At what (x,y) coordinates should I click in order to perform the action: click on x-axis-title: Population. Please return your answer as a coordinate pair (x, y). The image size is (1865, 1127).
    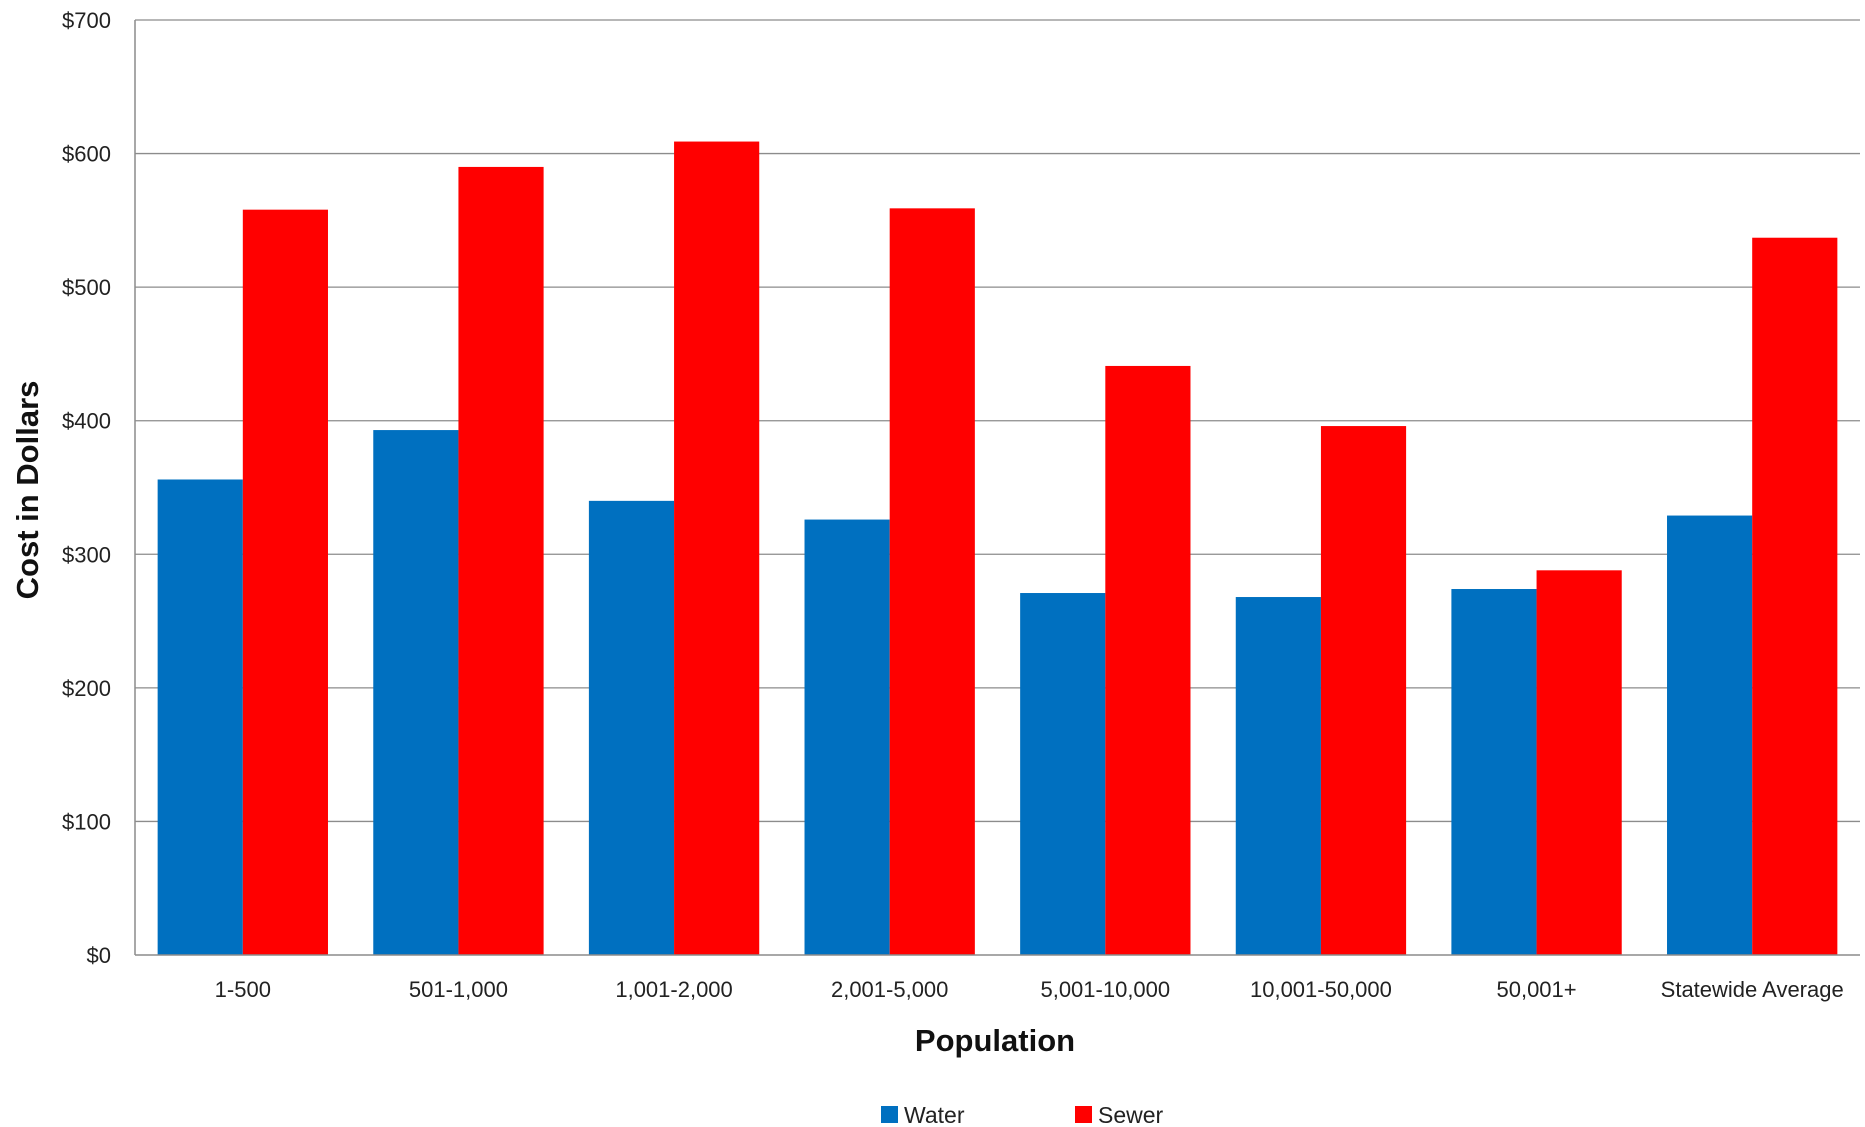
    Looking at the image, I should click on (995, 1040).